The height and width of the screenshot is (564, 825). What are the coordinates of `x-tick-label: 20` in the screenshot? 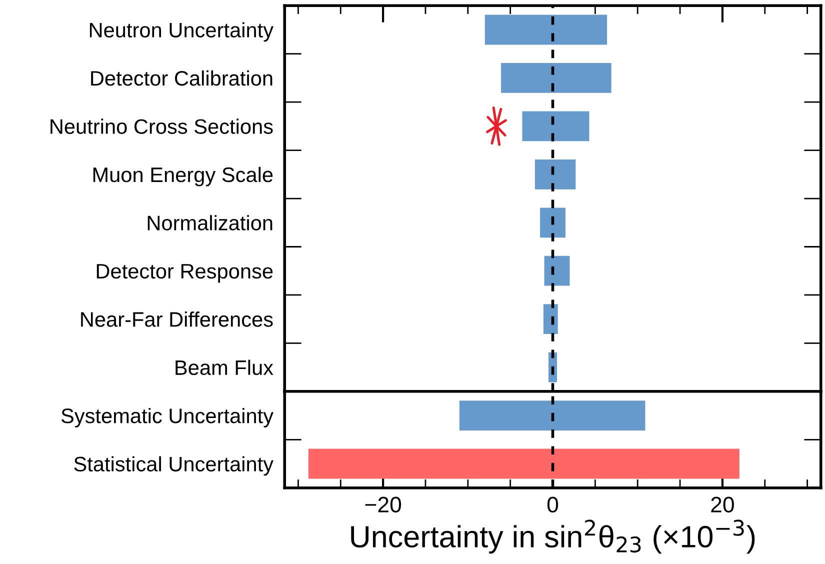 It's located at (722, 504).